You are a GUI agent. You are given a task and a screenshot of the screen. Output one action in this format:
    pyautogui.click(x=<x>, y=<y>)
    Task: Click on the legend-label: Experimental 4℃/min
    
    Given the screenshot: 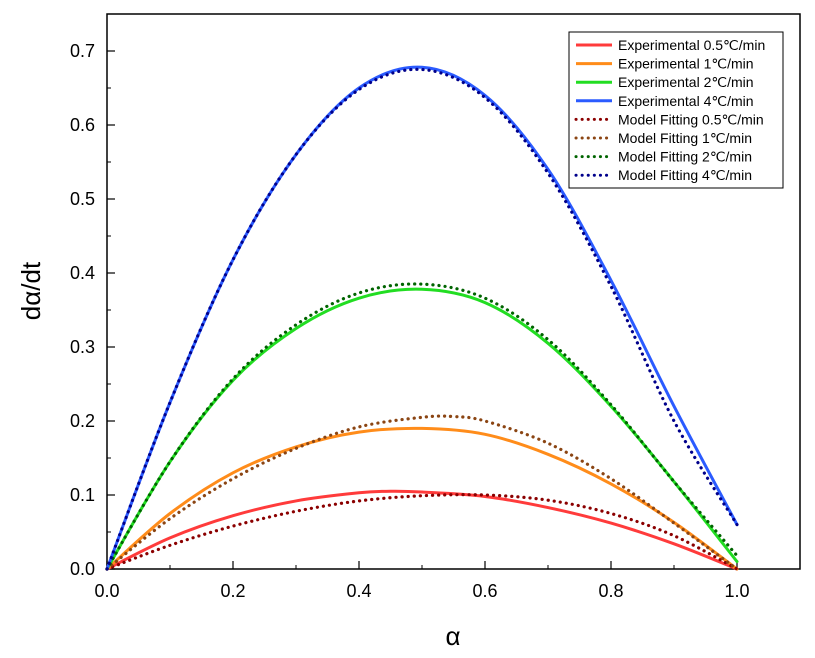 What is the action you would take?
    pyautogui.click(x=686, y=101)
    